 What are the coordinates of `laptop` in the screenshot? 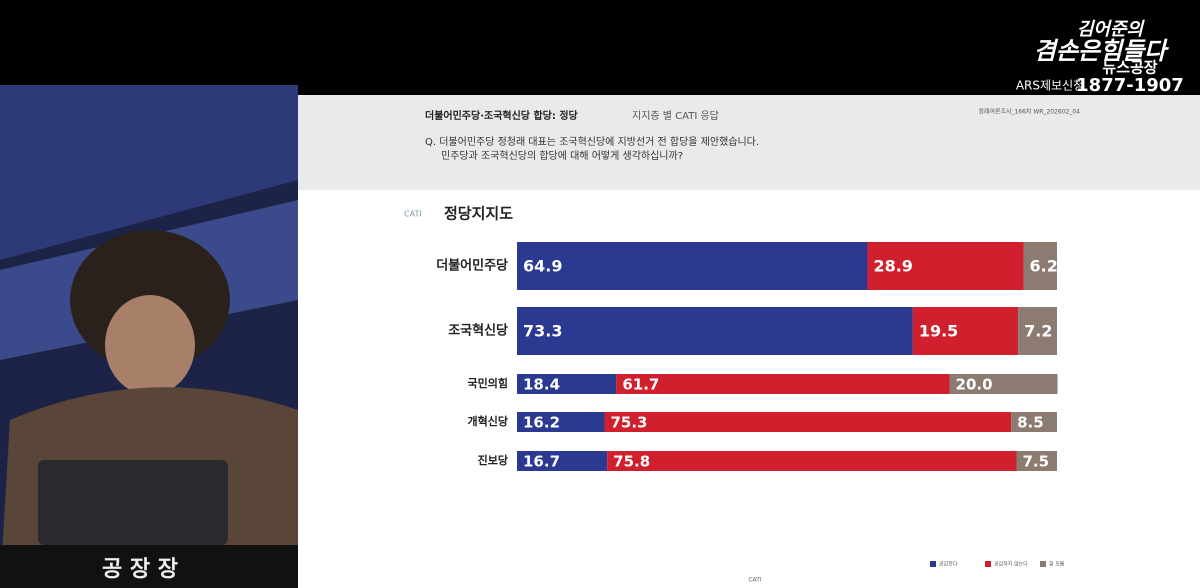 It's located at (133, 502).